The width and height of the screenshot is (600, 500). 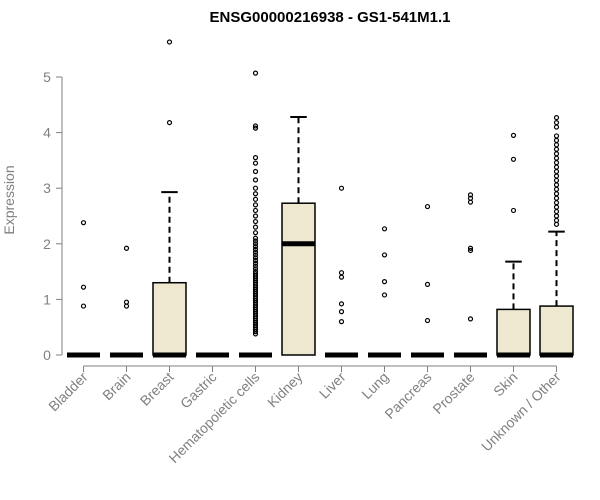 I want to click on y-tick-label: 4, so click(x=47, y=133).